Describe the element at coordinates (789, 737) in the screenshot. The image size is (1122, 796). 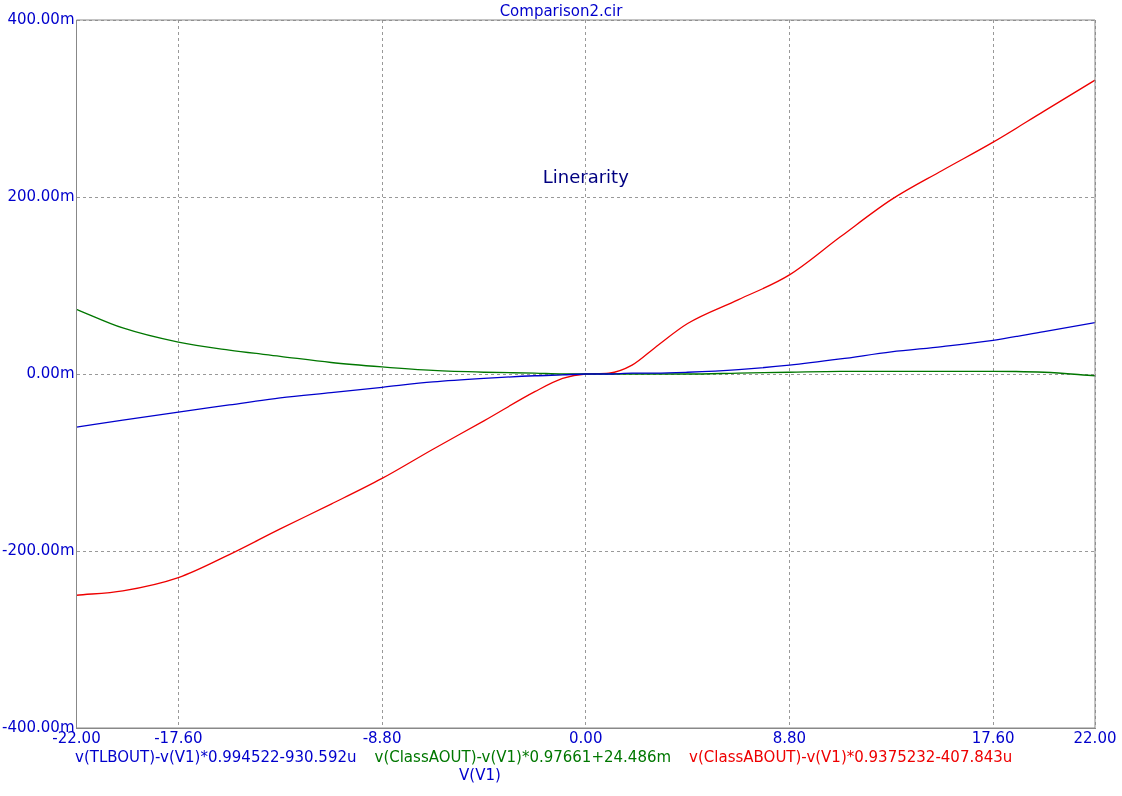
I see `x-tick-label: 8.80` at that location.